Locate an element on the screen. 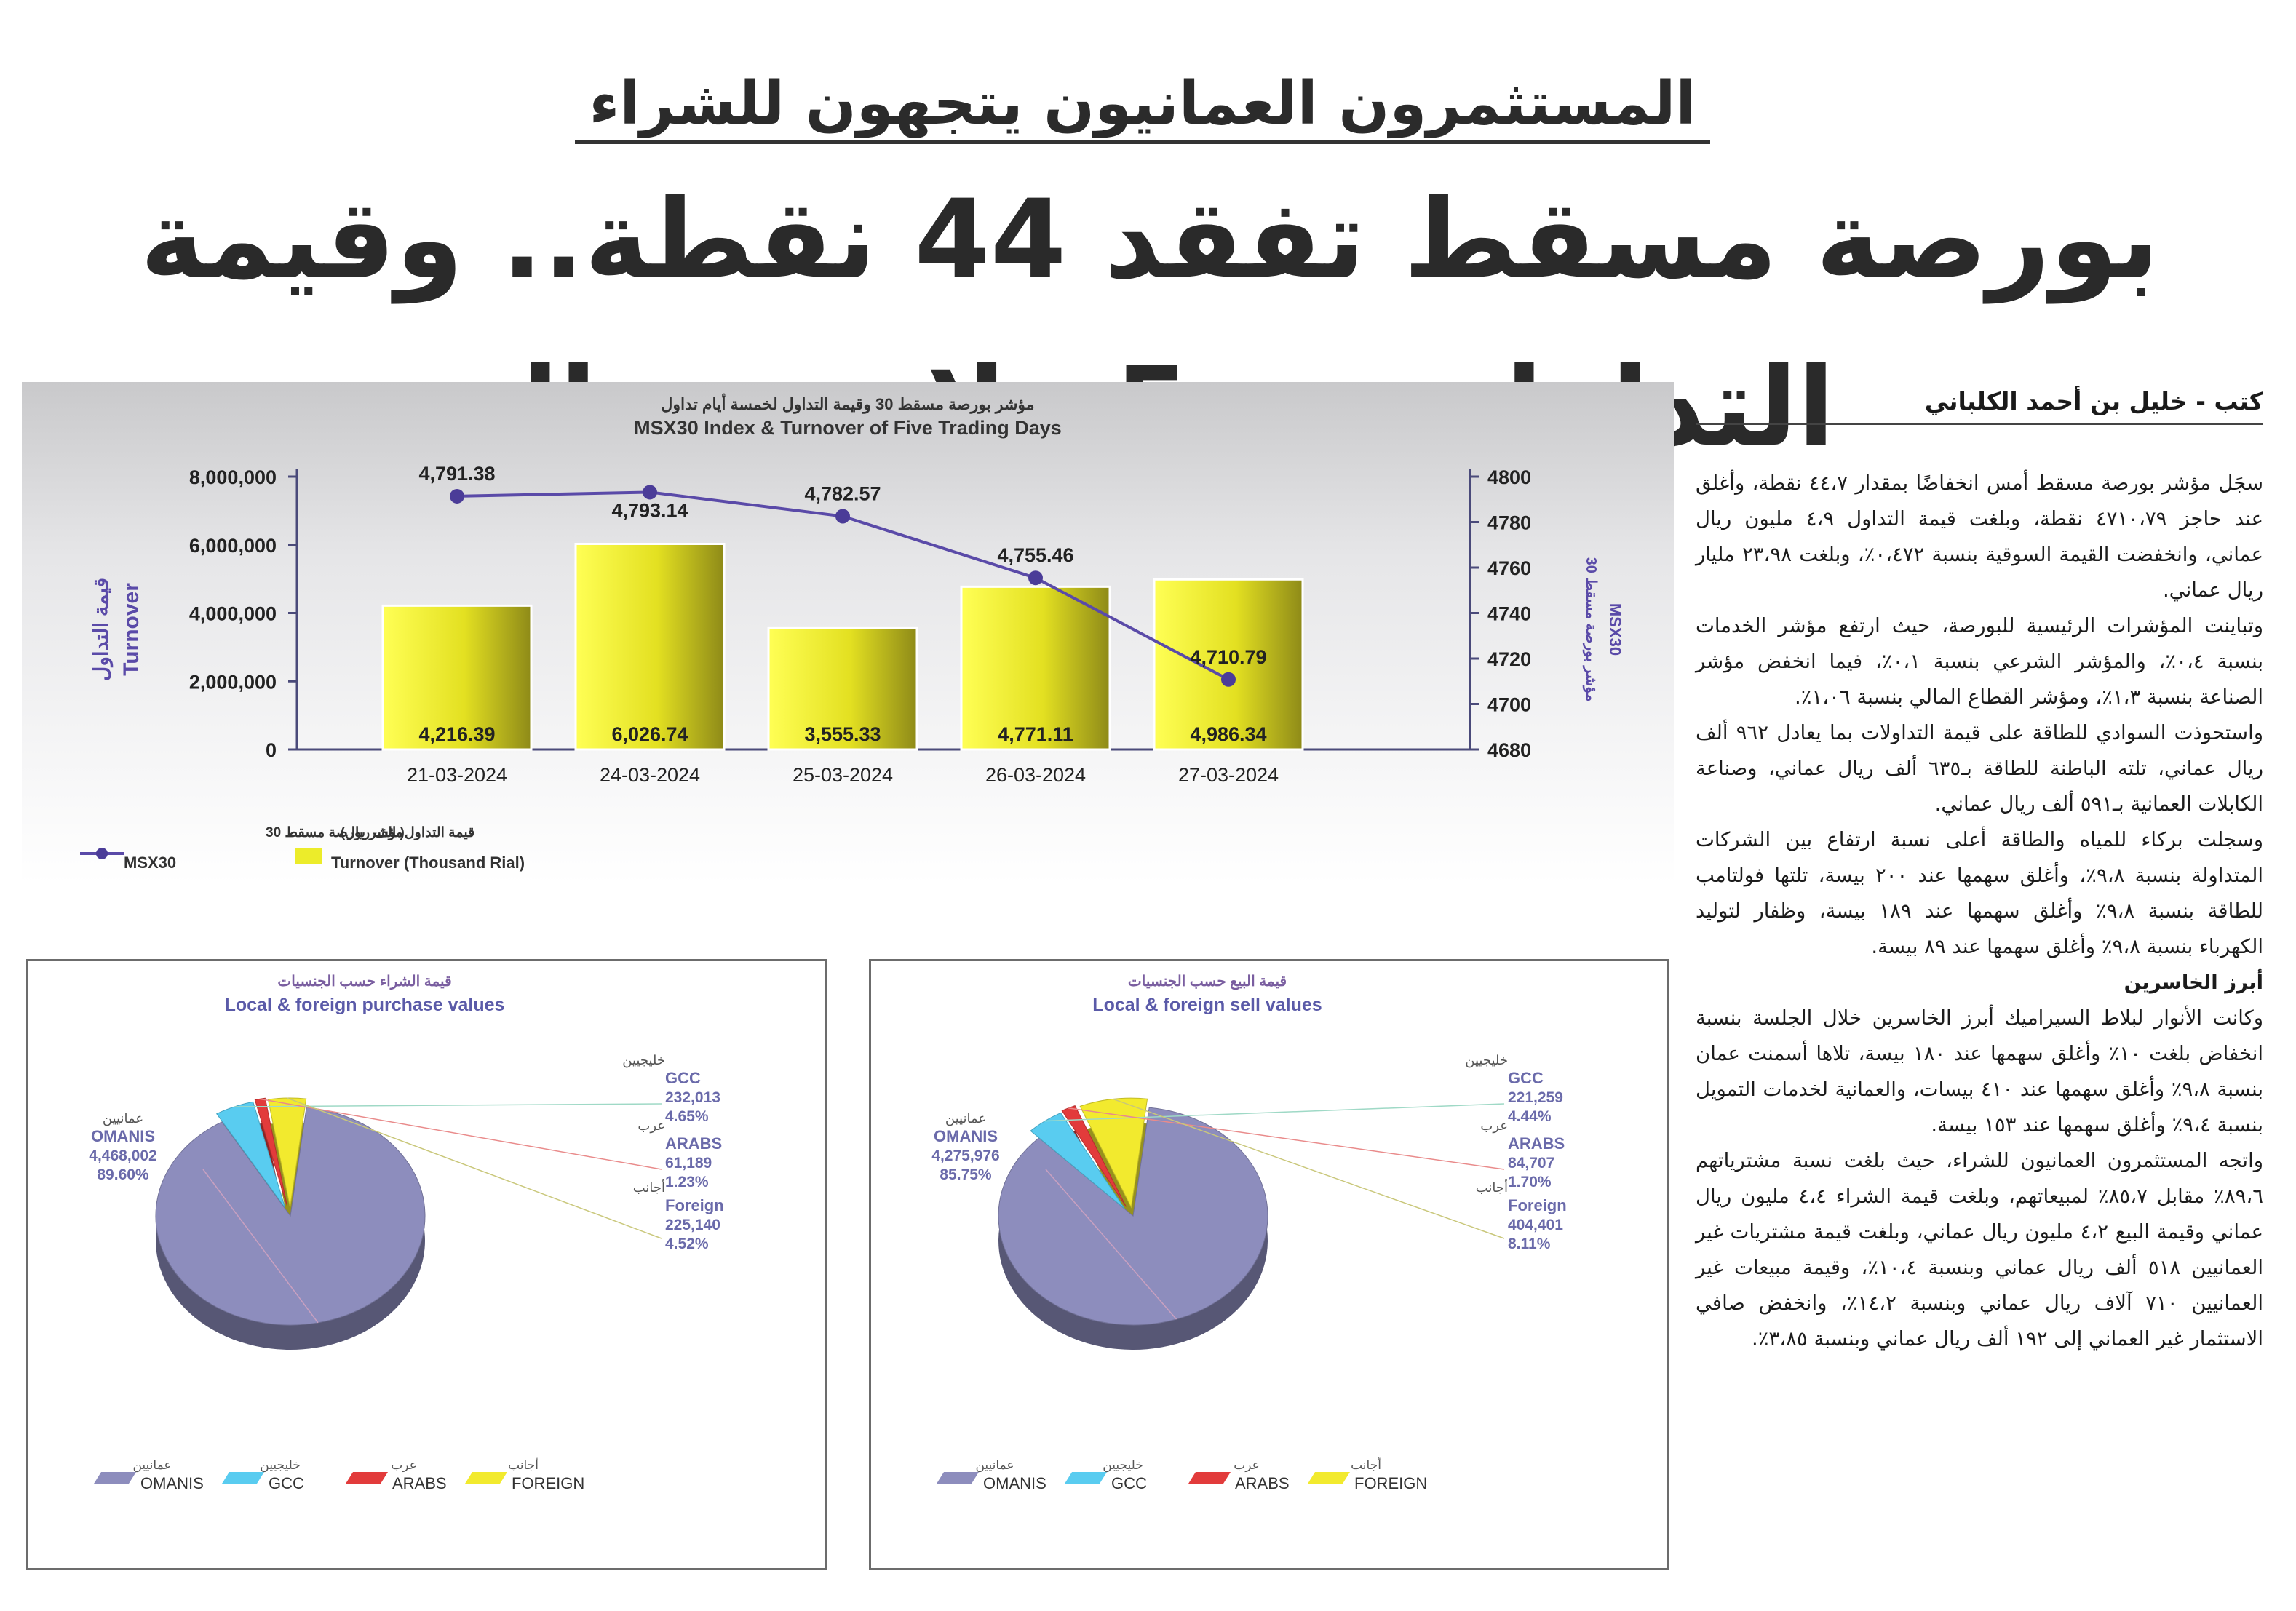  article-byline: كتب - خليل بن أحمد الكلباني is located at coordinates (1979, 401).